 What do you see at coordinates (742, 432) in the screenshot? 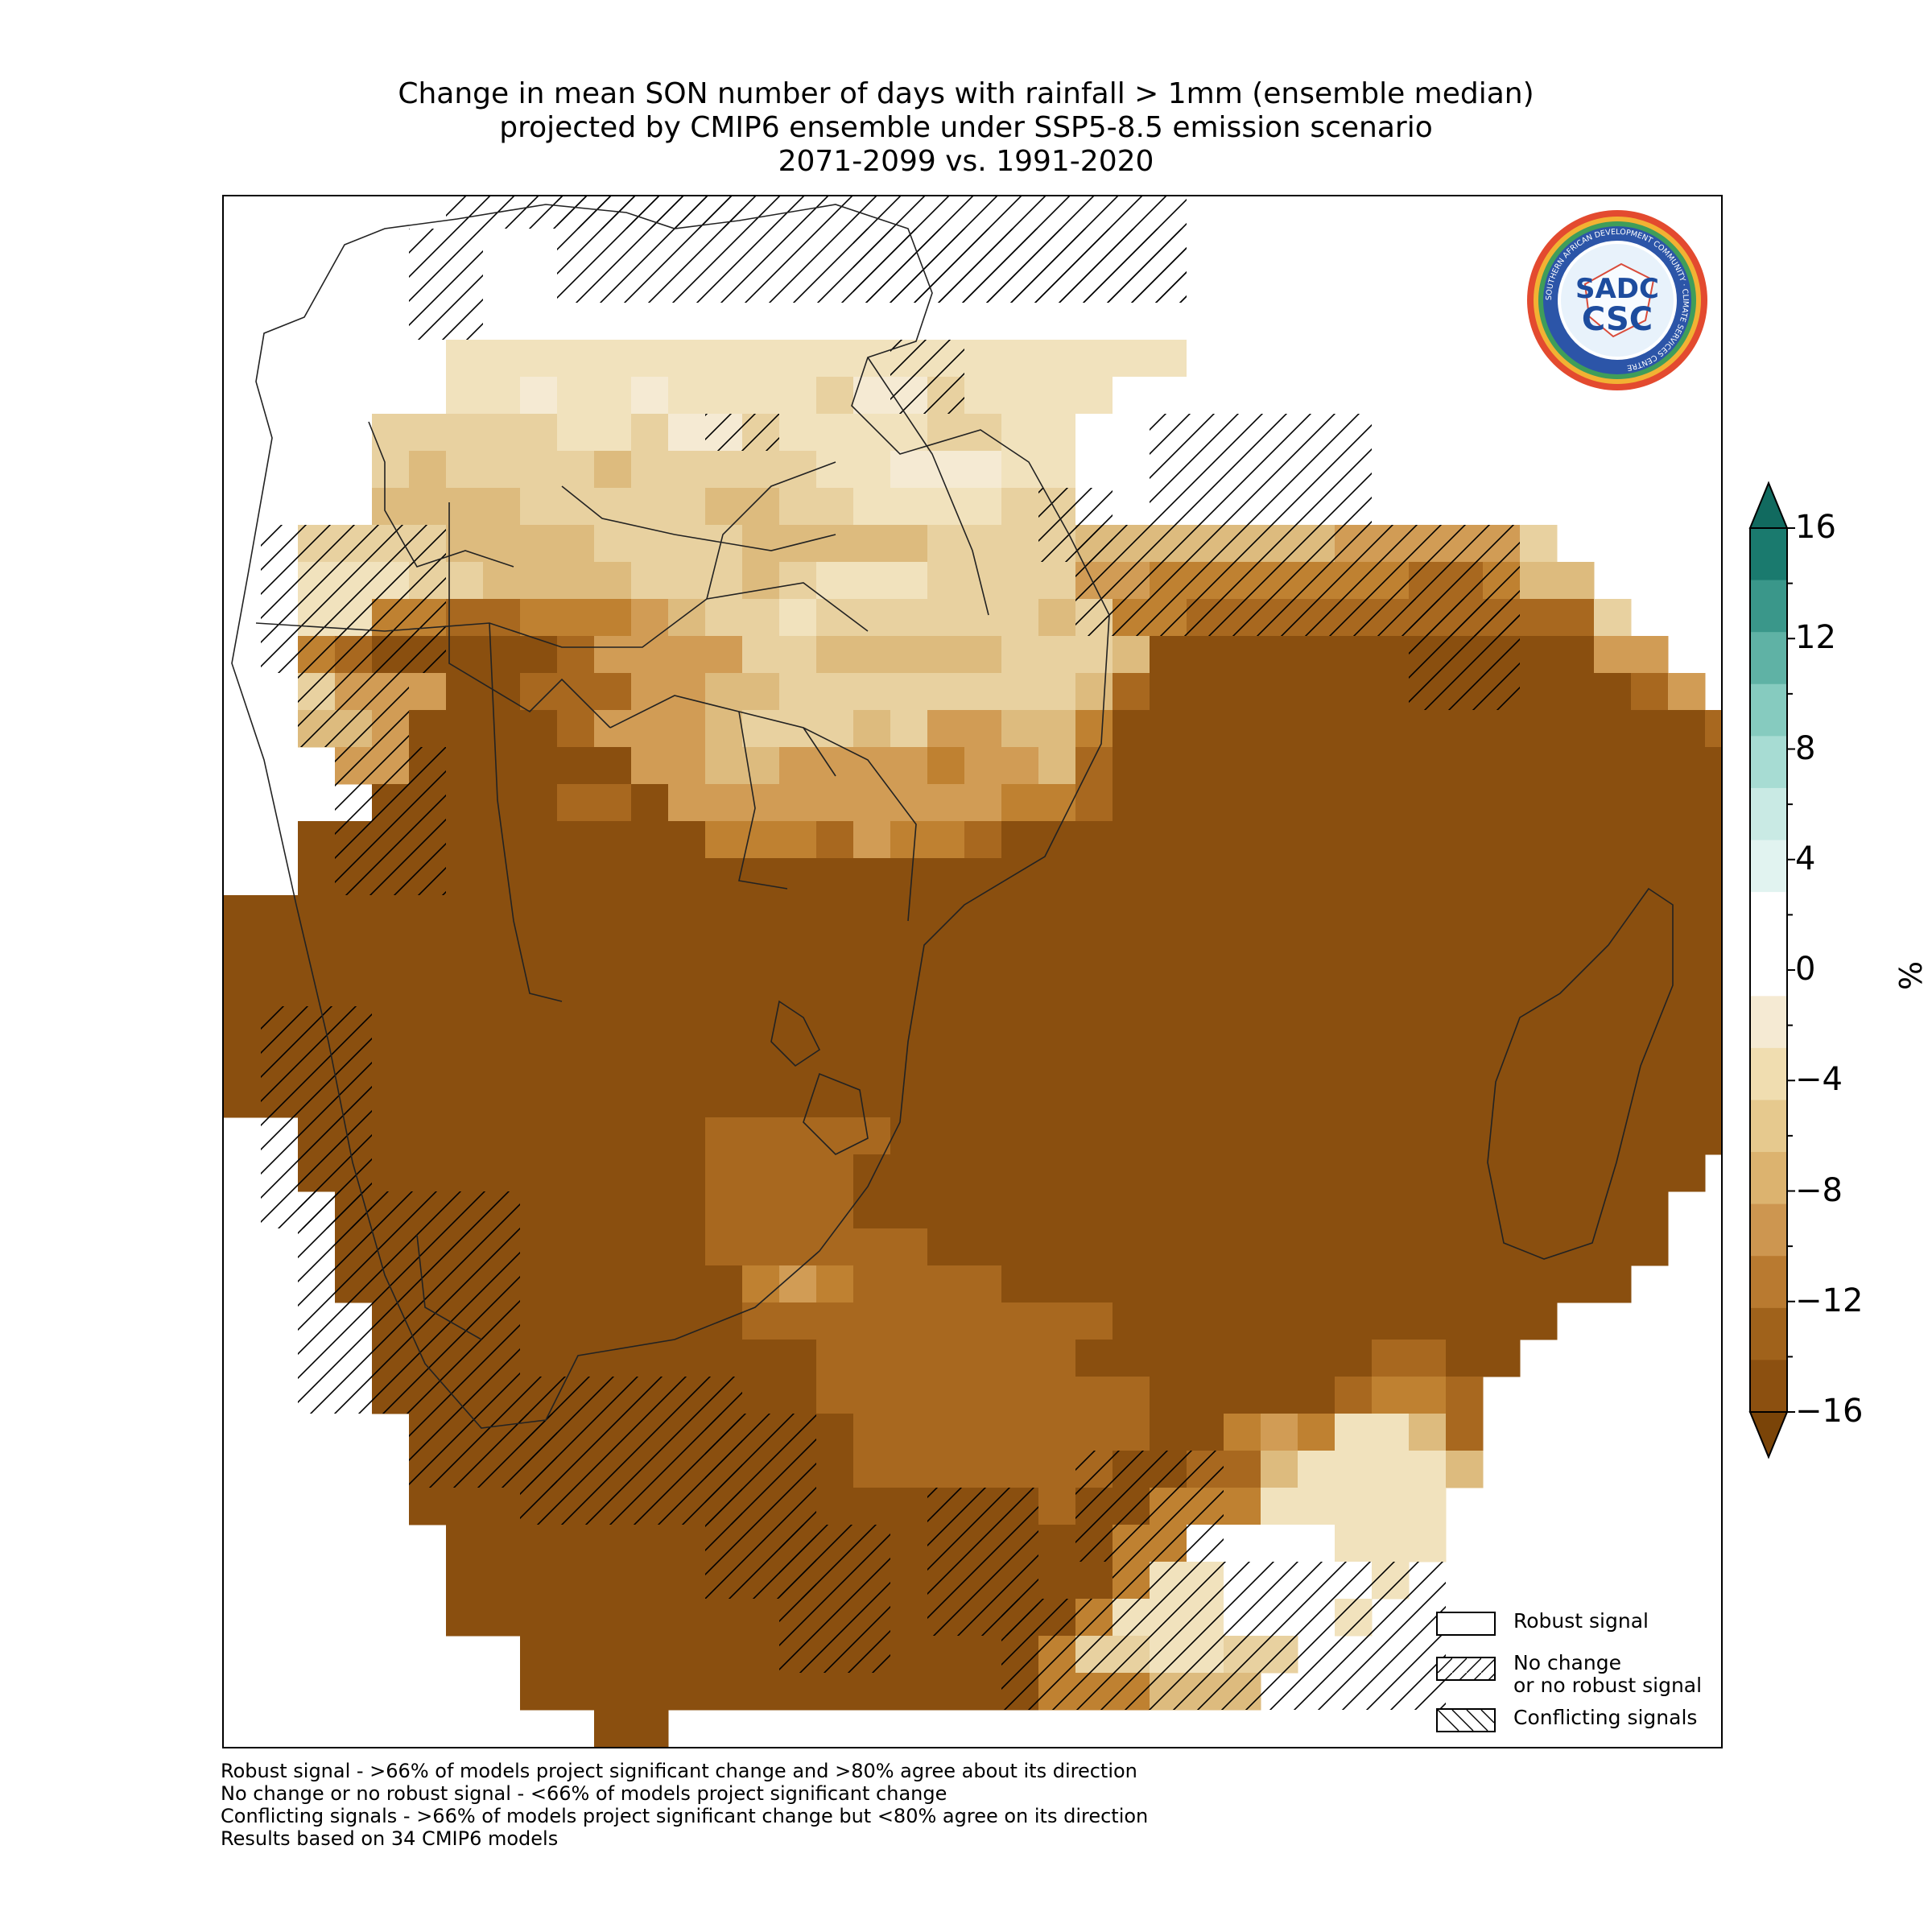
I see `hatched-region` at bounding box center [742, 432].